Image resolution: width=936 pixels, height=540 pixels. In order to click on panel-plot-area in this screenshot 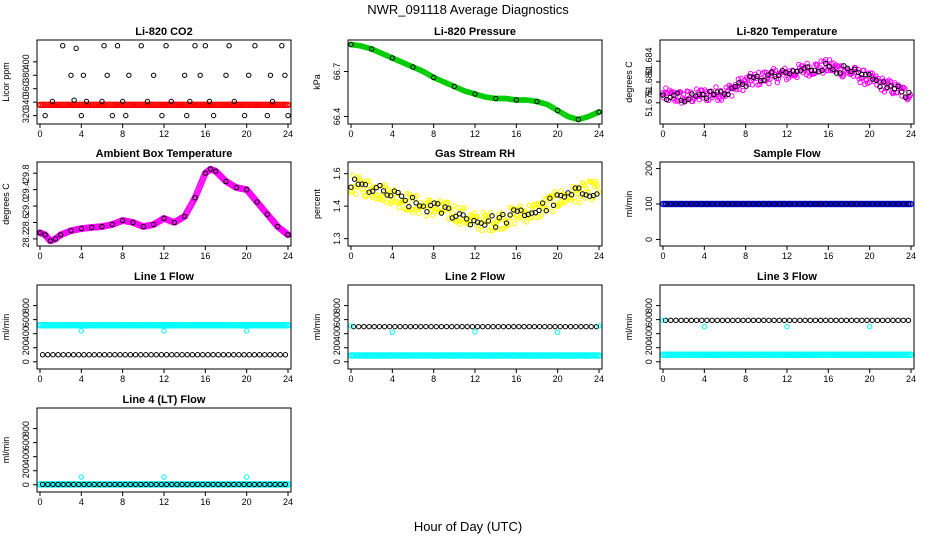, I will do `click(787, 81)`.